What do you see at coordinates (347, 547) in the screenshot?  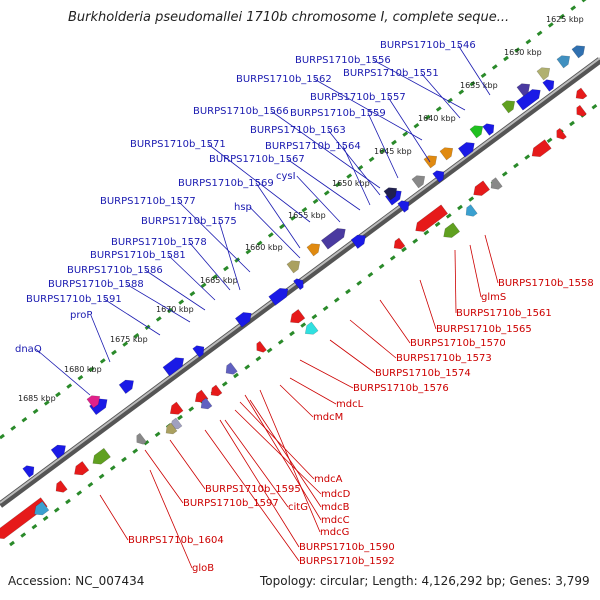 I see `reverse-gene-label: BURPS1710b_1590` at bounding box center [347, 547].